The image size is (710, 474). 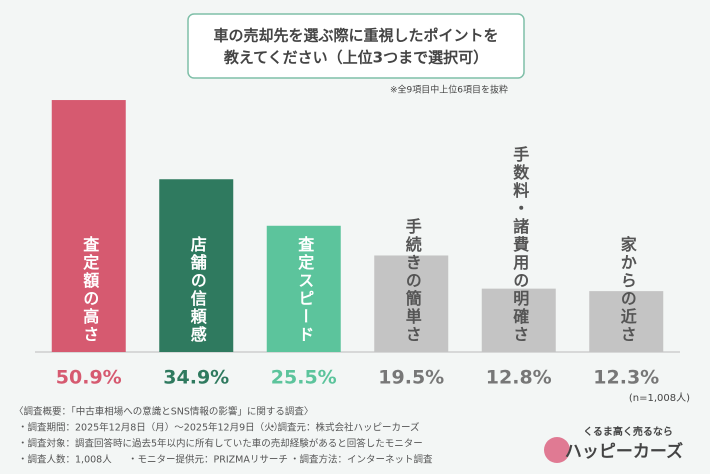 I want to click on logo-icon, so click(x=557, y=450).